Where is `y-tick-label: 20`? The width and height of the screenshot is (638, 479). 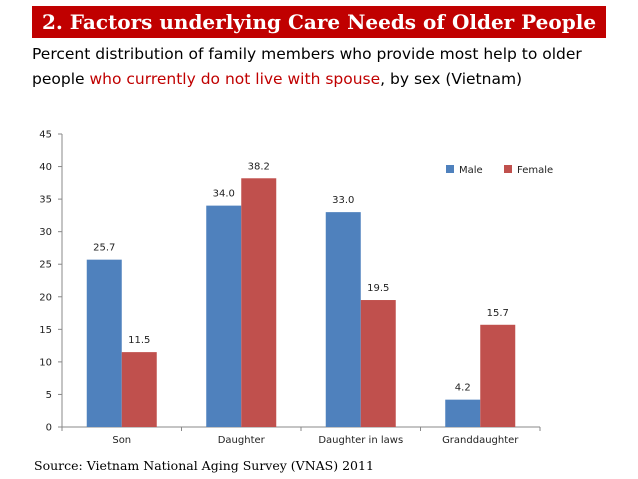 y-tick-label: 20 is located at coordinates (45, 297).